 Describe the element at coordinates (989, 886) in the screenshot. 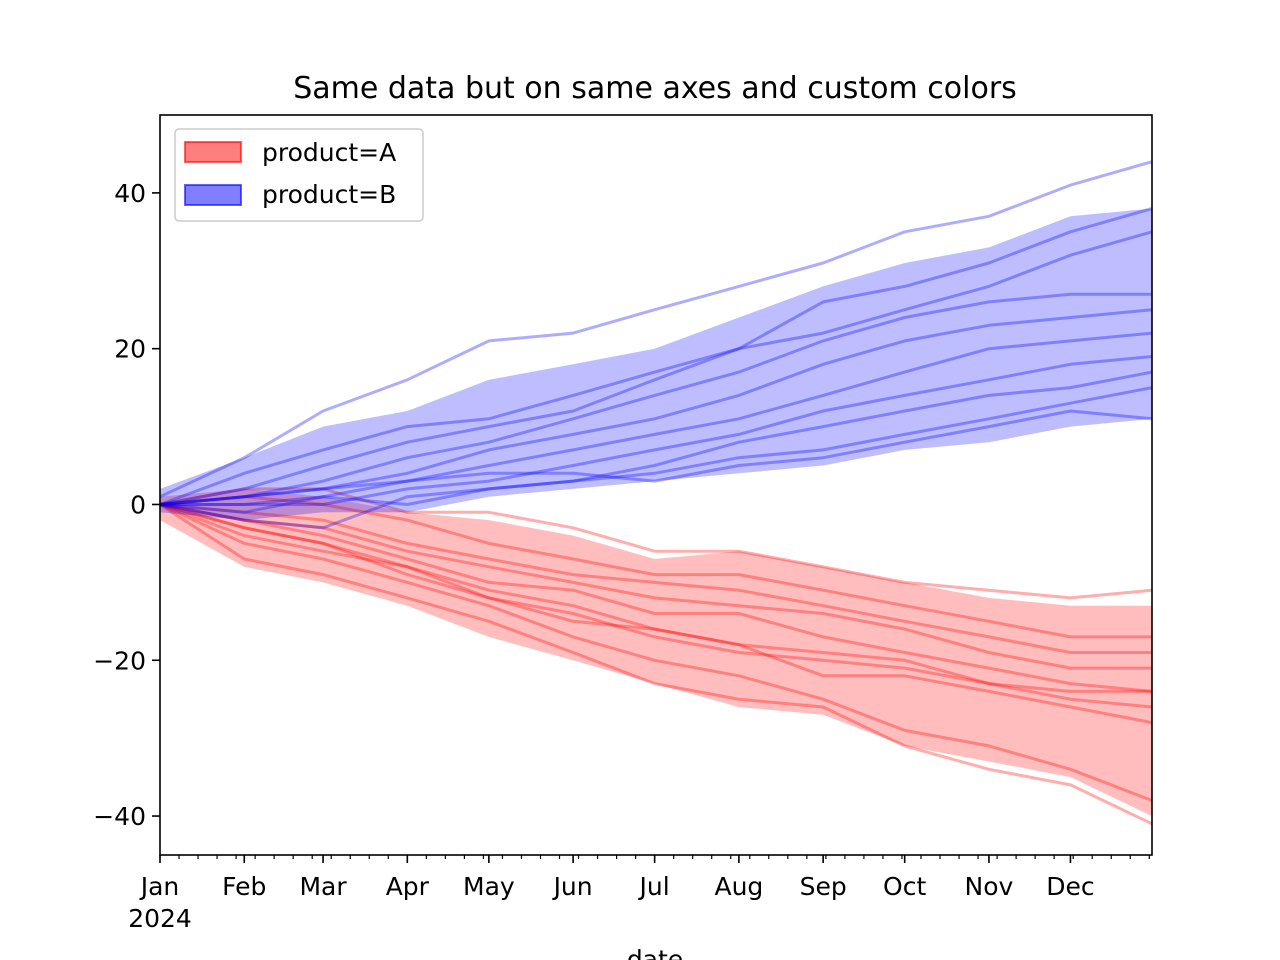

I see `x-tick-label: Nov` at that location.